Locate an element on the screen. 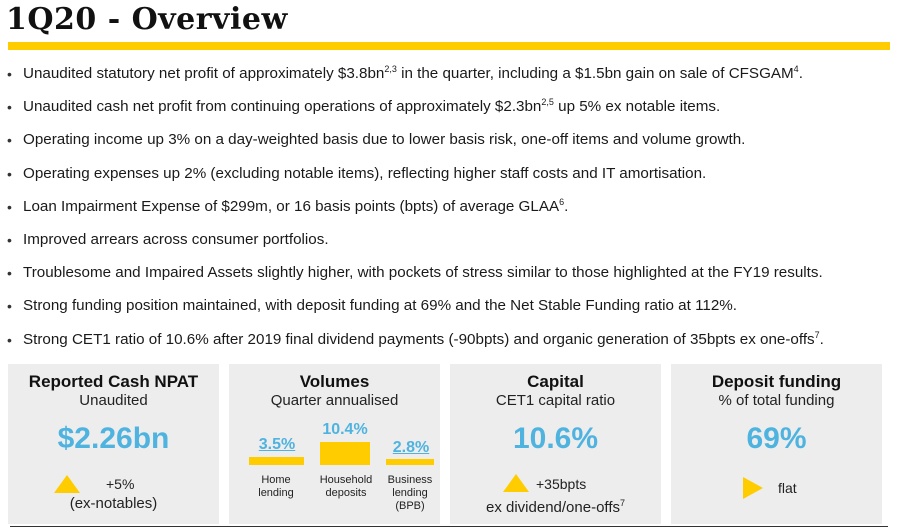  business-lending-value: 2.8% is located at coordinates (411, 447).